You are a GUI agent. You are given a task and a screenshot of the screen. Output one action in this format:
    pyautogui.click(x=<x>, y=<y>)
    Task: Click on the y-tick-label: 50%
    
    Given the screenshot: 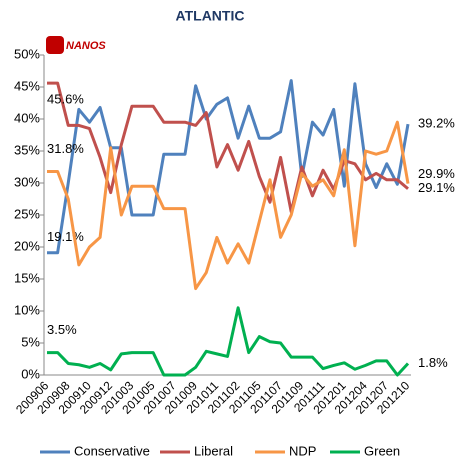 What is the action you would take?
    pyautogui.click(x=27, y=53)
    